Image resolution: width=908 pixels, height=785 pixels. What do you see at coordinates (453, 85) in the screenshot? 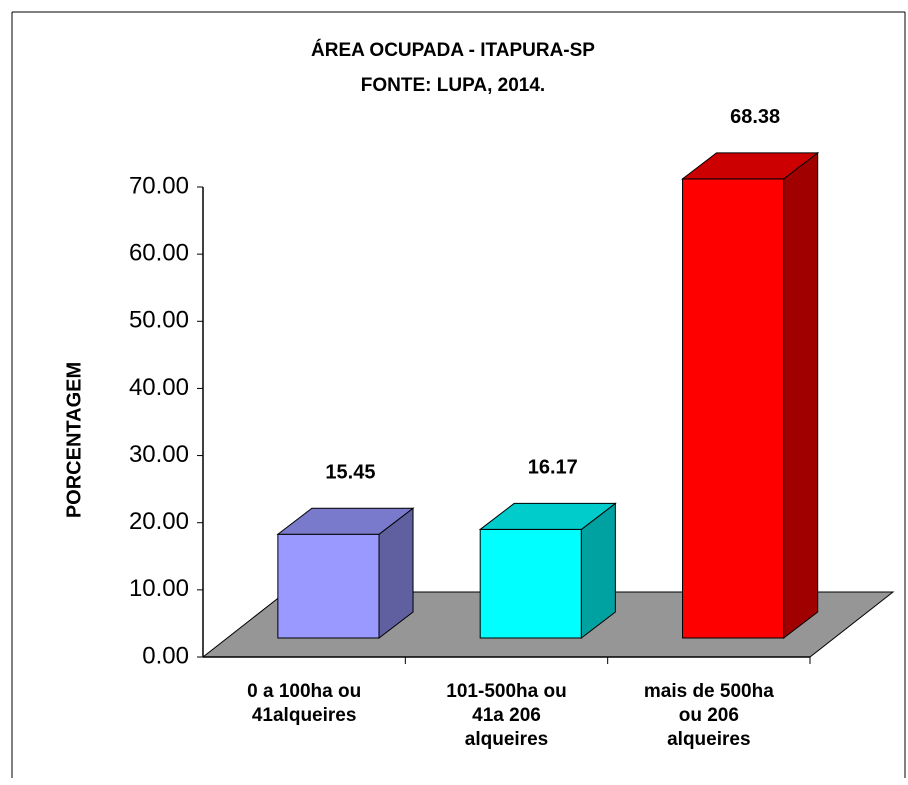
I see `chart-subtitle: FONTE: LUPA, 2014.` at bounding box center [453, 85].